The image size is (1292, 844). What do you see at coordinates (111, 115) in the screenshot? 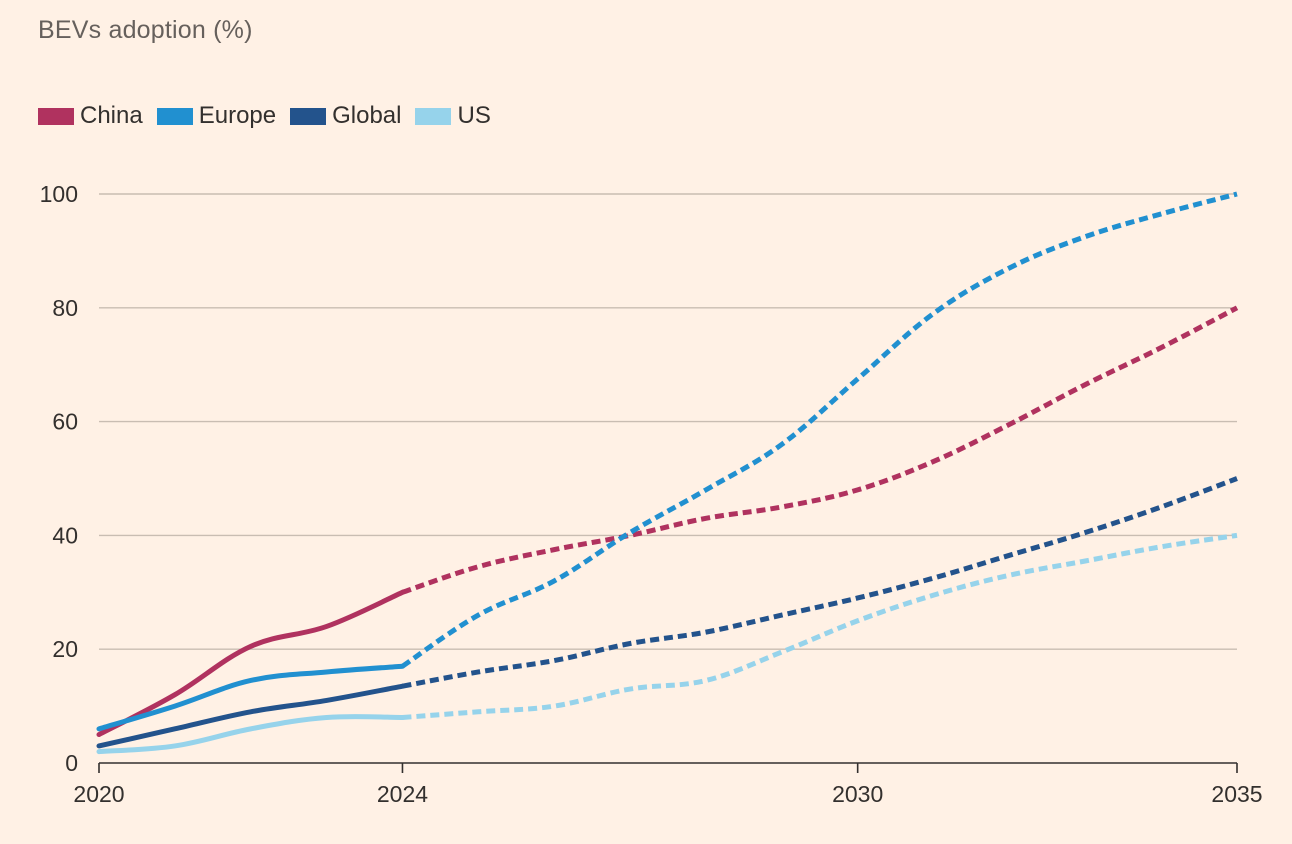
I see `legend-label-china: China` at bounding box center [111, 115].